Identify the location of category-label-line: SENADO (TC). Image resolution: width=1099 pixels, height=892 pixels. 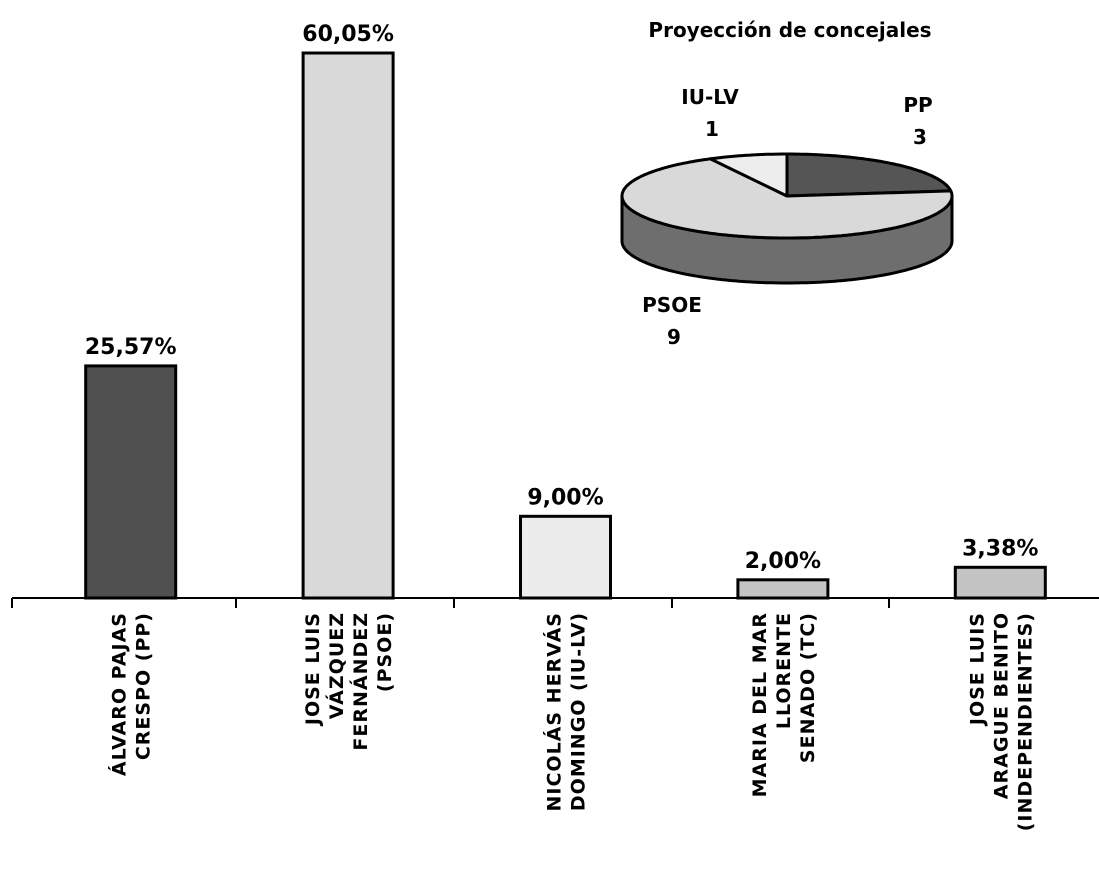
(808, 687).